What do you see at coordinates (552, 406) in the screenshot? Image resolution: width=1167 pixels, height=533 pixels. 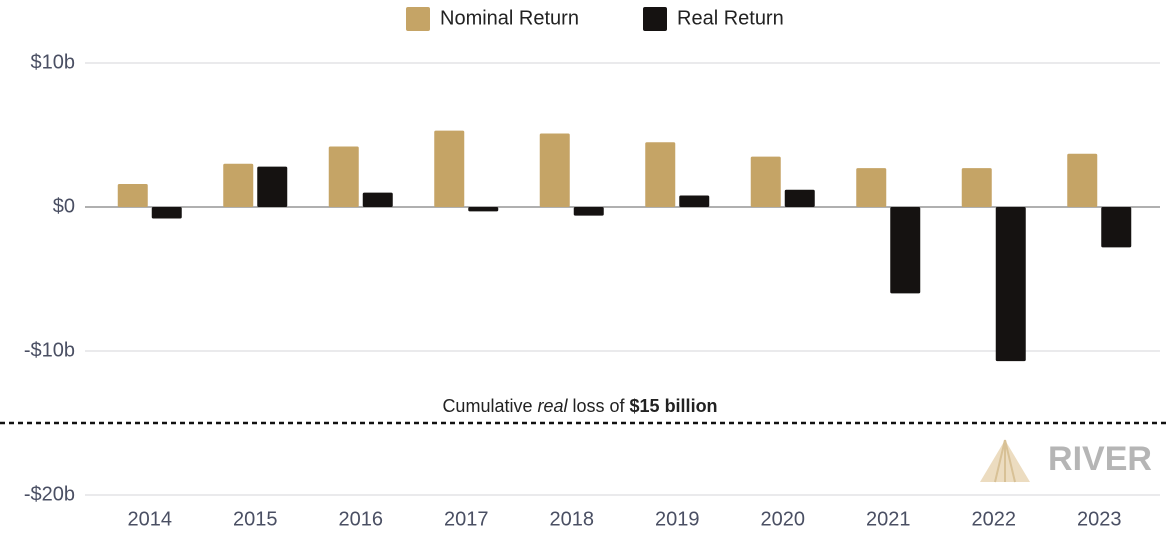 I see `annotation-part: real` at bounding box center [552, 406].